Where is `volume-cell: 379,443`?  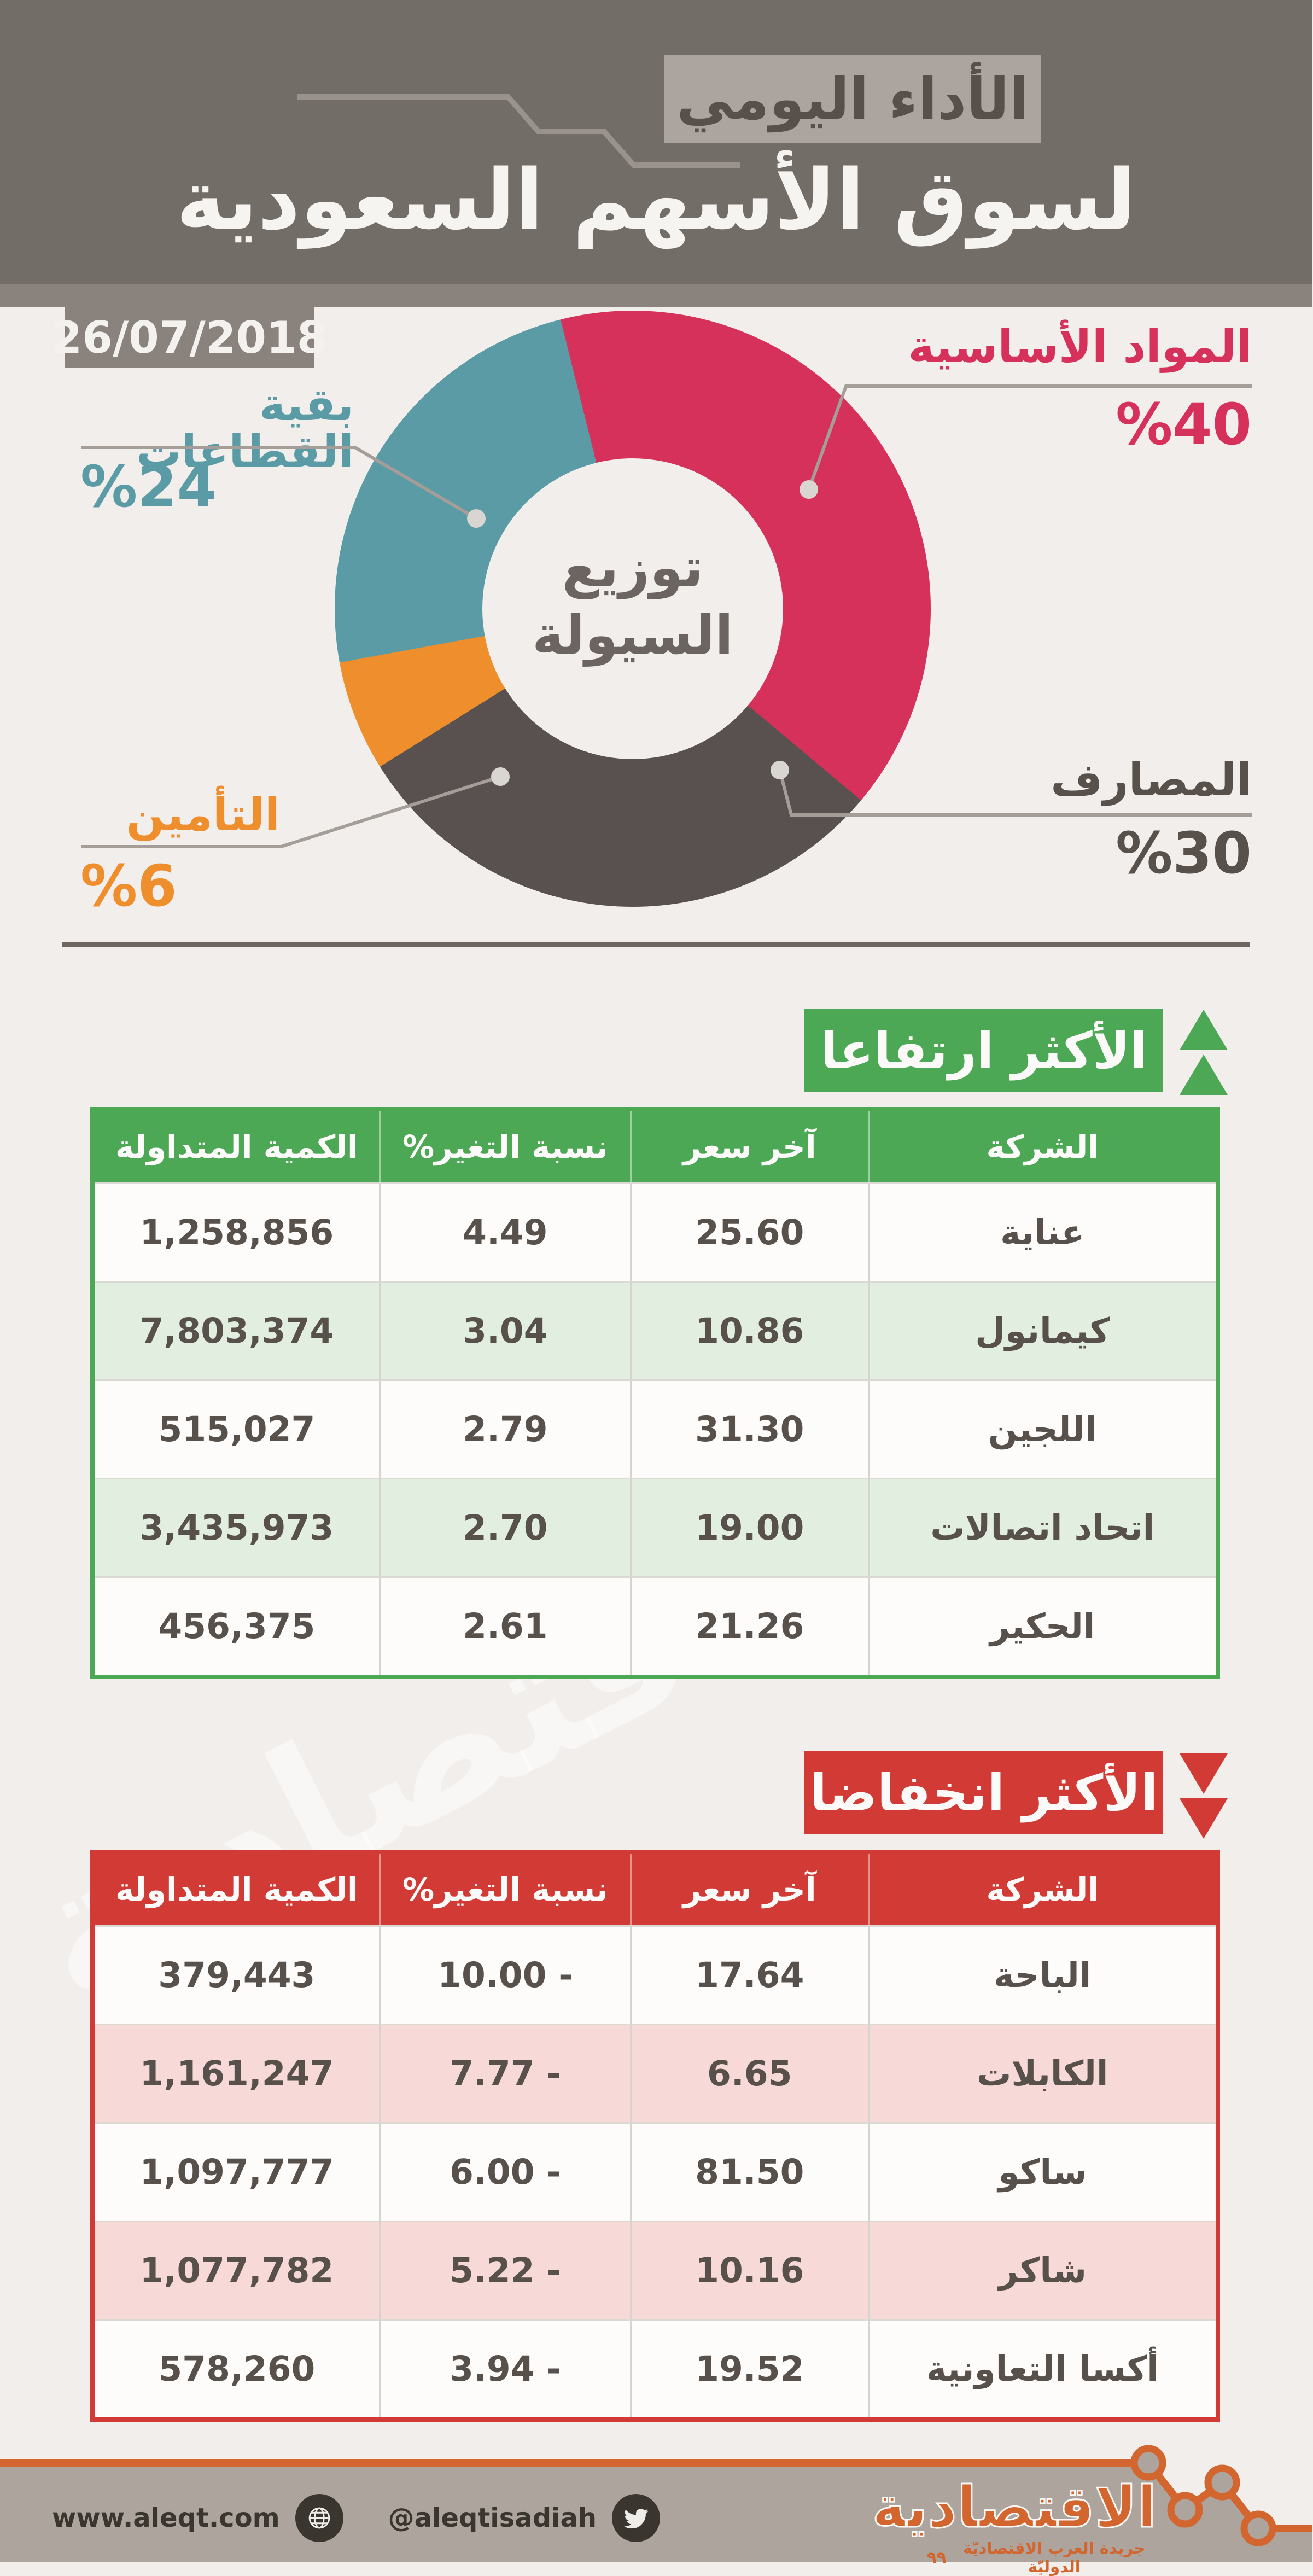
volume-cell: 379,443 is located at coordinates (238, 1975).